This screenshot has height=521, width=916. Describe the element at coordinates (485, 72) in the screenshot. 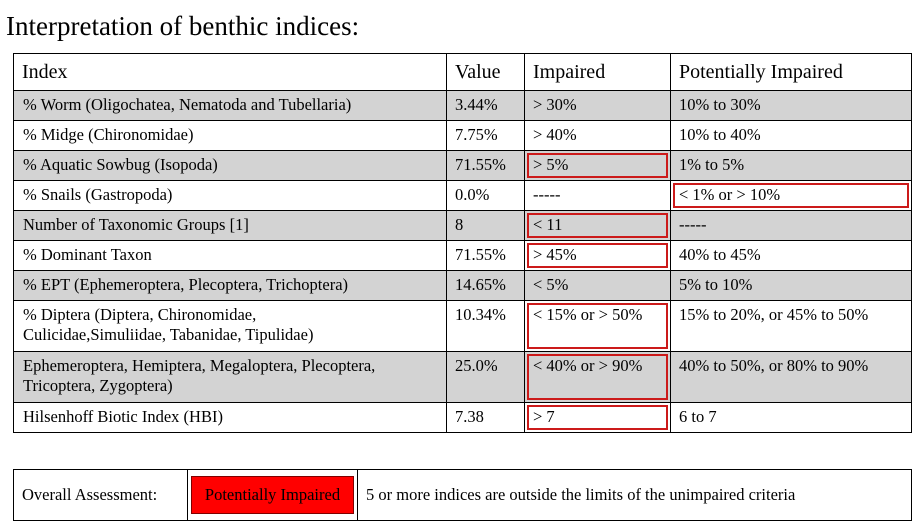

I see `header-value: Value` at that location.